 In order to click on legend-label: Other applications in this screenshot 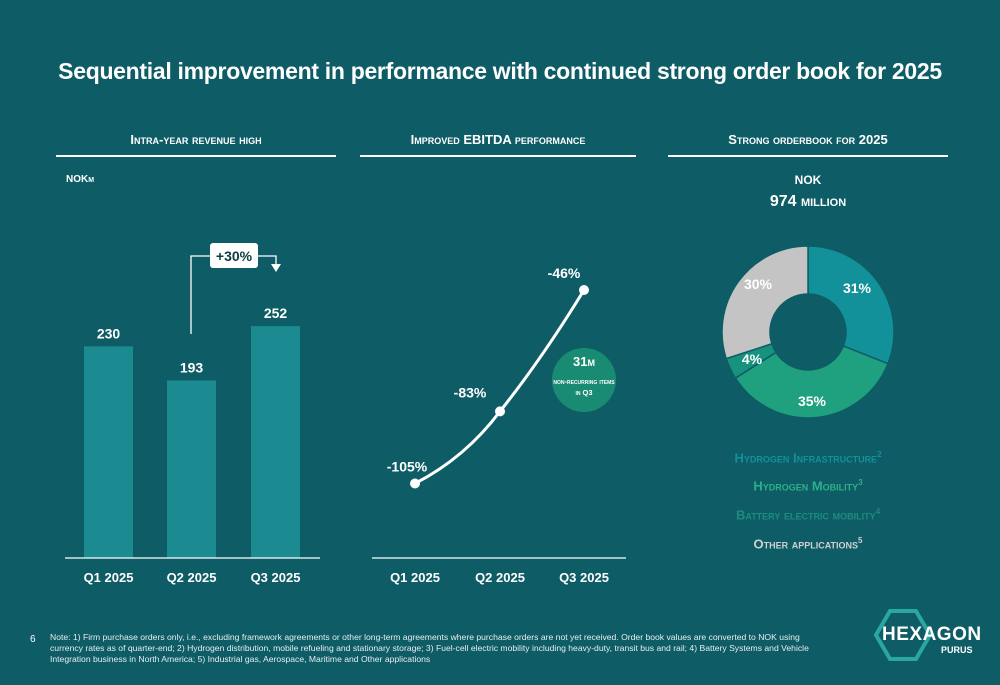, I will do `click(806, 544)`.